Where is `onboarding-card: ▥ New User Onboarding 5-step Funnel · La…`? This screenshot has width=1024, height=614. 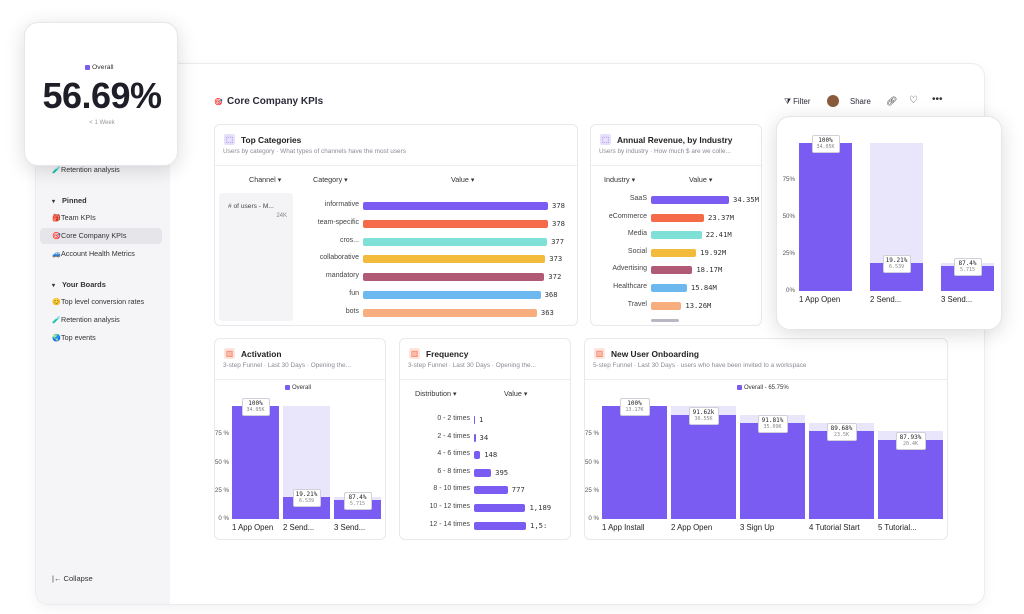 onboarding-card: ▥ New User Onboarding 5-step Funnel · La… is located at coordinates (766, 439).